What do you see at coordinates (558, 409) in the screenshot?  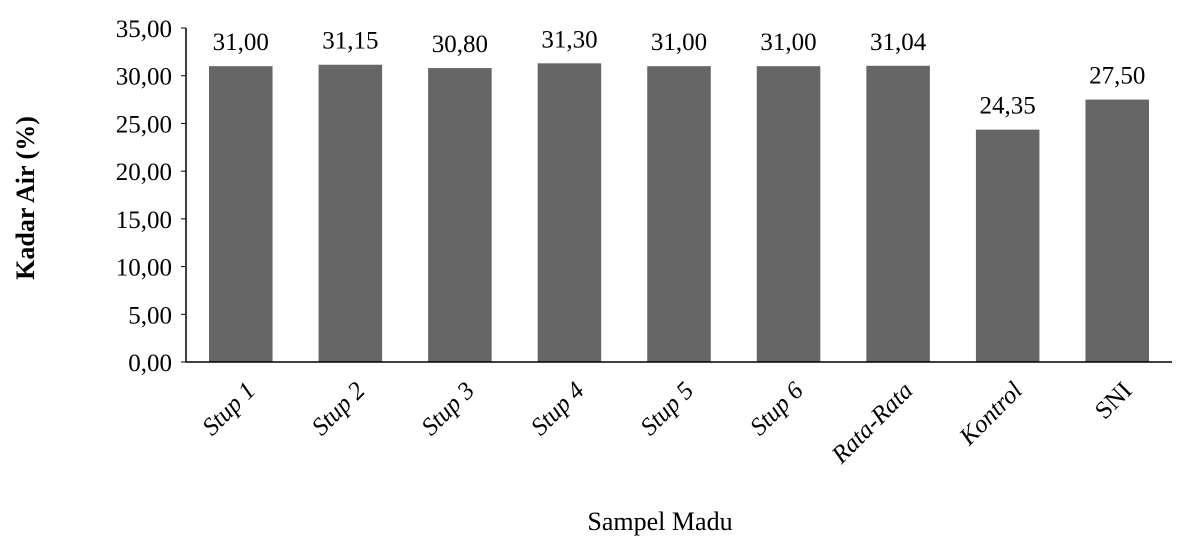 I see `x-tick-label: Stup 4` at bounding box center [558, 409].